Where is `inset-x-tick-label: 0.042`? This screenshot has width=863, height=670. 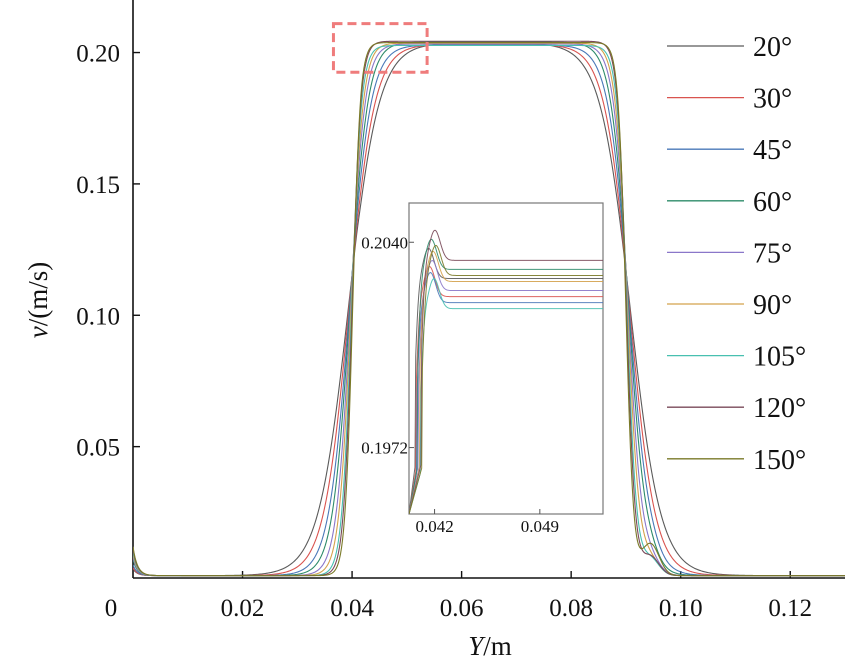
inset-x-tick-label: 0.042 is located at coordinates (434, 526).